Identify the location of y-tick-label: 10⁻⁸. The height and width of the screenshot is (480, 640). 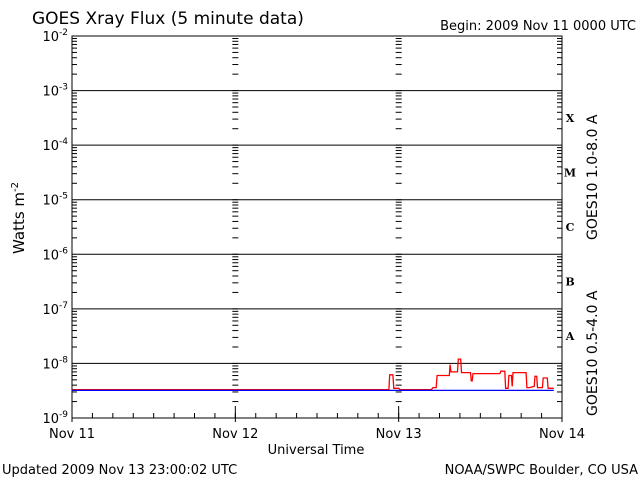
(55, 363).